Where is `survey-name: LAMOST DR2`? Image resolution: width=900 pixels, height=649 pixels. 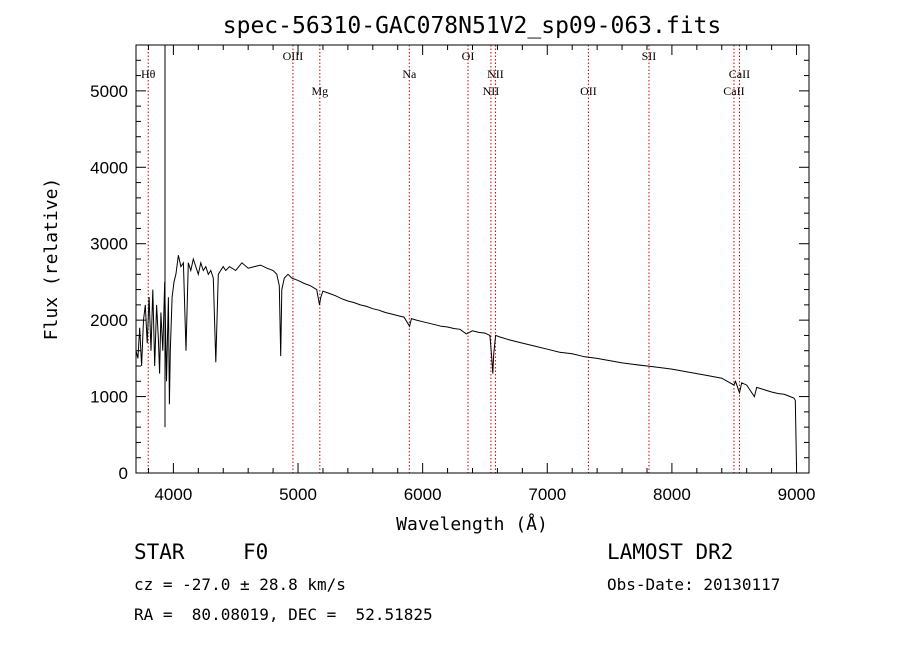
survey-name: LAMOST DR2 is located at coordinates (670, 552).